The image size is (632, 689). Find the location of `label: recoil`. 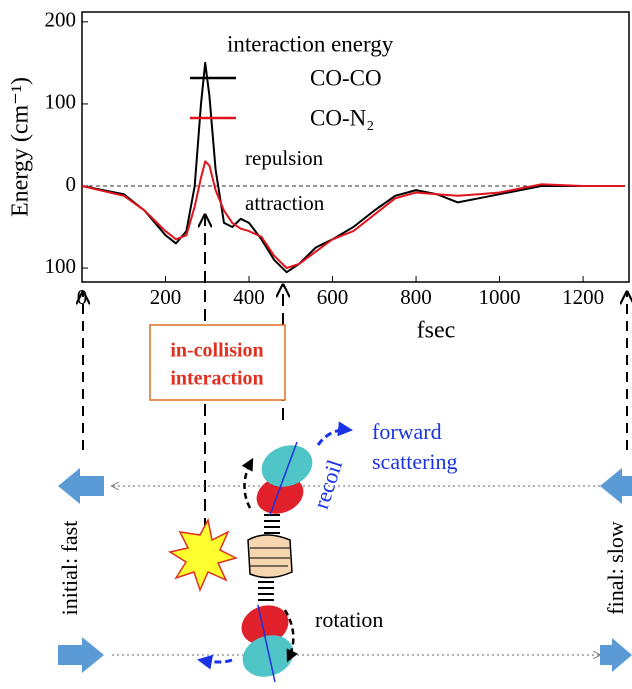

label: recoil is located at coordinates (327, 484).